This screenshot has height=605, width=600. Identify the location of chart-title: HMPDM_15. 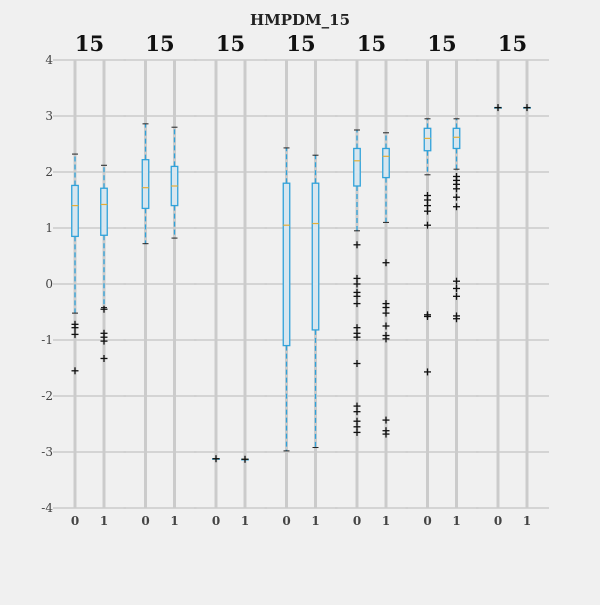
(300, 20).